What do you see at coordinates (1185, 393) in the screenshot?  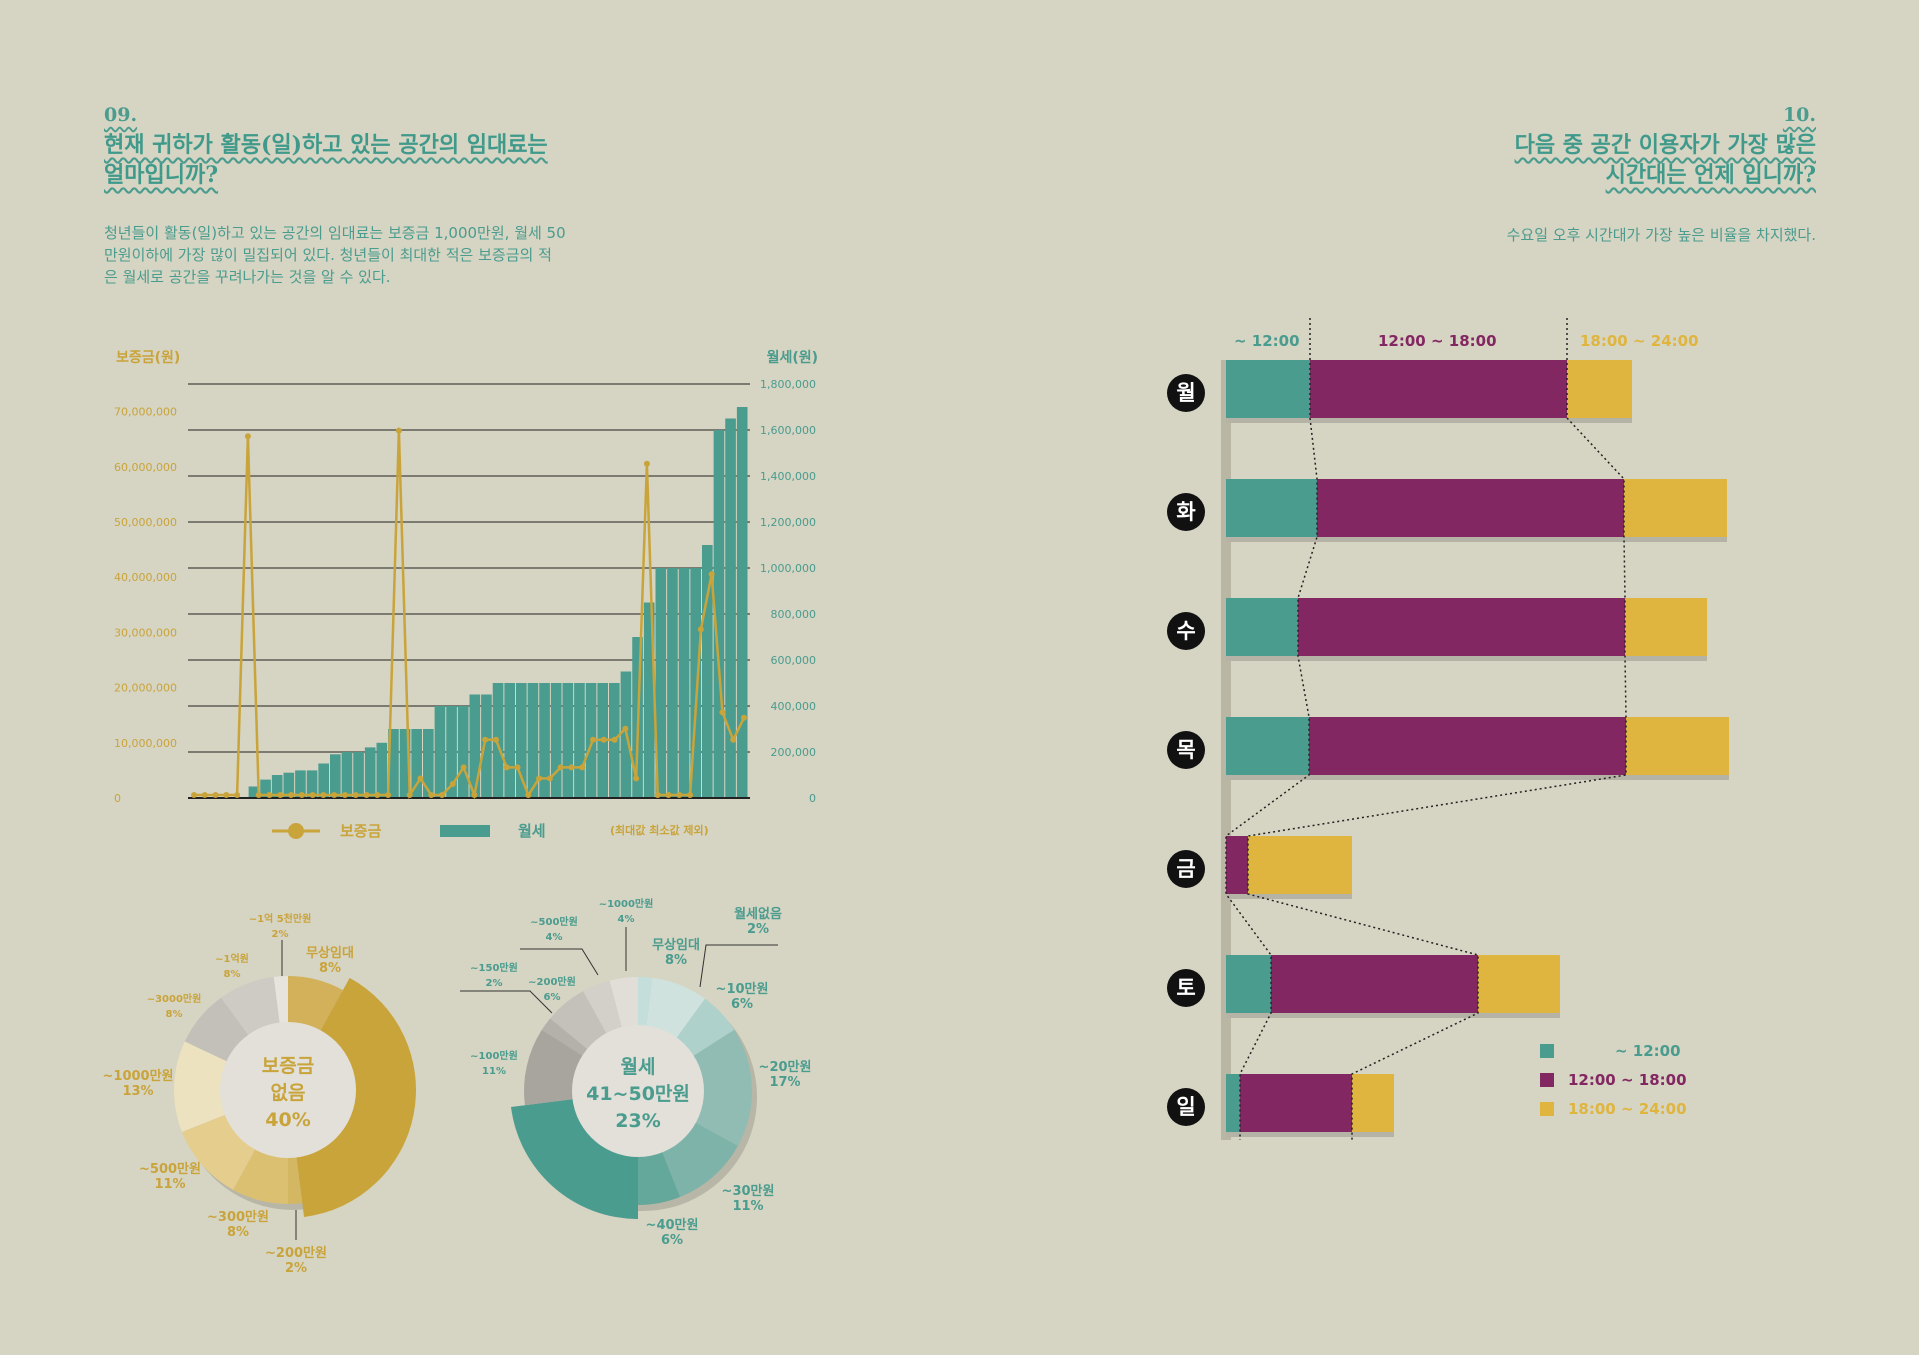 I see `weekday-label: 월` at bounding box center [1185, 393].